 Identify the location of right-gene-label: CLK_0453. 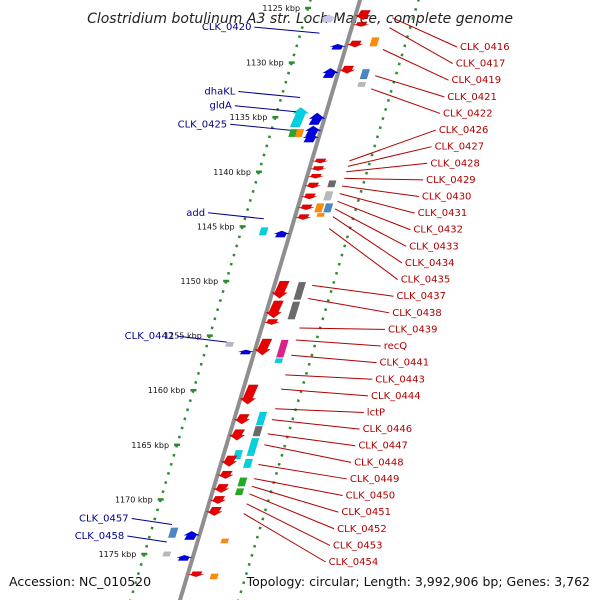
(358, 545).